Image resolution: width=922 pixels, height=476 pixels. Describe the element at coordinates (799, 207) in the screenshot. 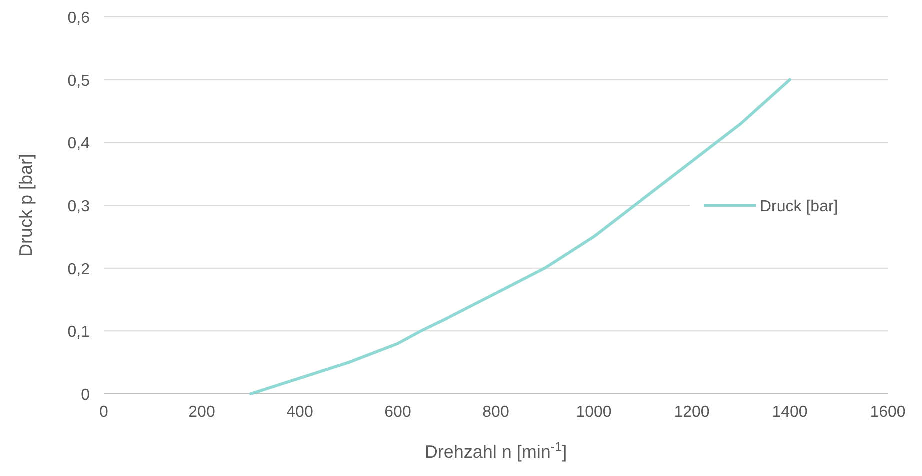

I see `legend-label: Druck [bar]` at that location.